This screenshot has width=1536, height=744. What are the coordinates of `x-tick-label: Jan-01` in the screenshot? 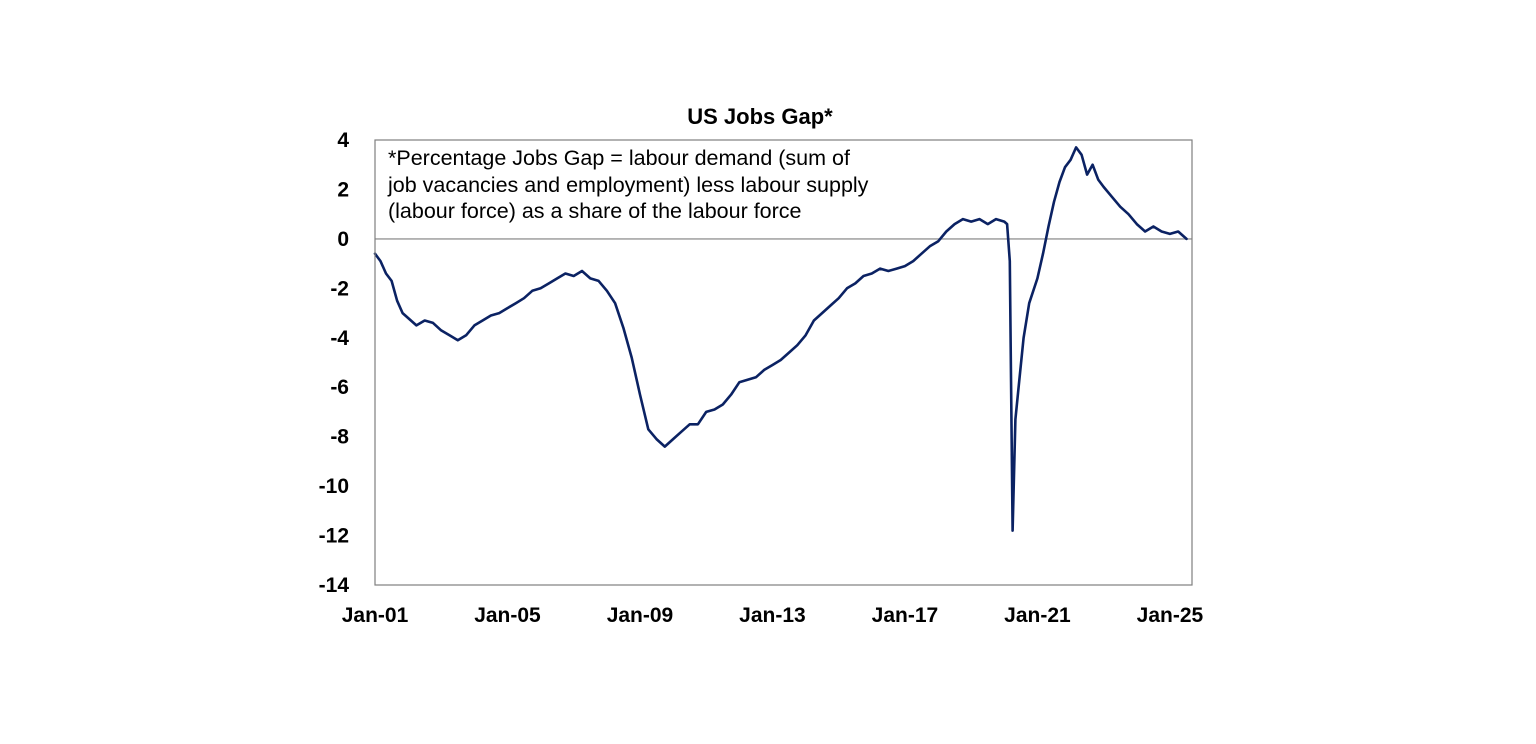 It's located at (375, 615).